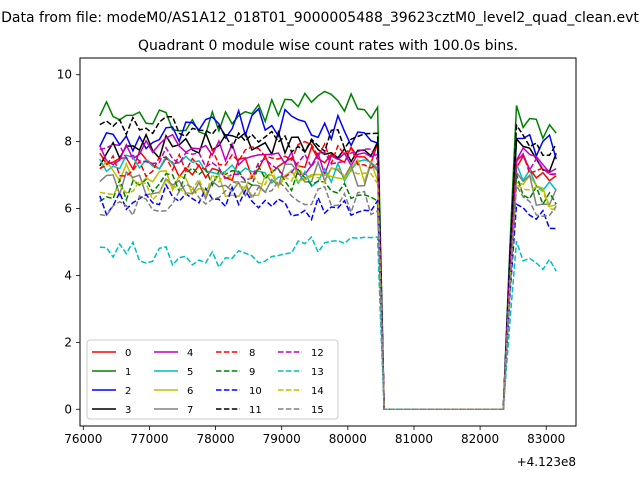 The width and height of the screenshot is (640, 480). What do you see at coordinates (68, 209) in the screenshot?
I see `y-tick-label: 6` at bounding box center [68, 209].